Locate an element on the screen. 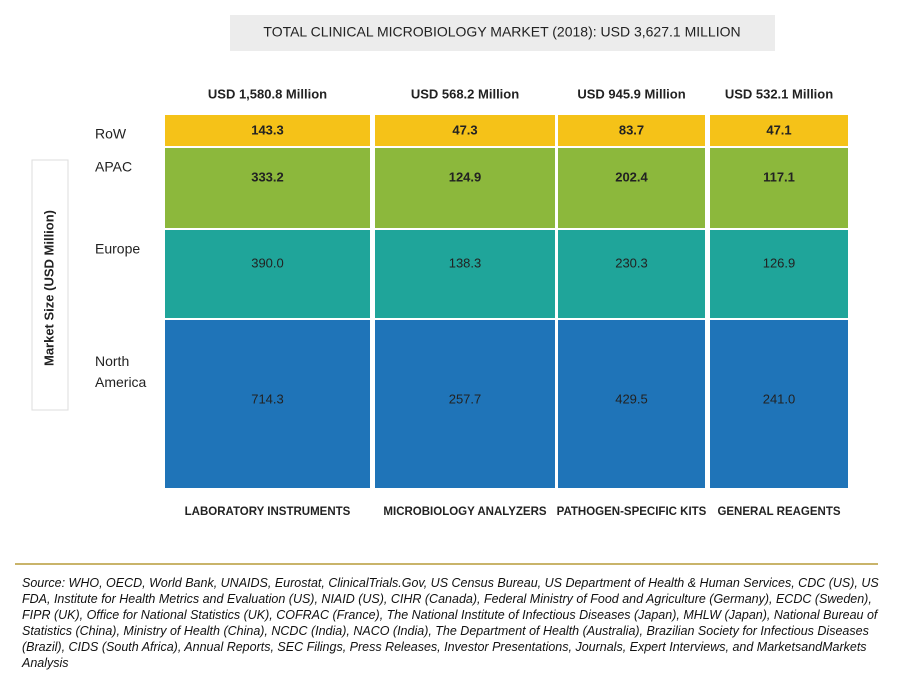 This screenshot has width=900, height=688. value-label: 47.1 is located at coordinates (778, 129).